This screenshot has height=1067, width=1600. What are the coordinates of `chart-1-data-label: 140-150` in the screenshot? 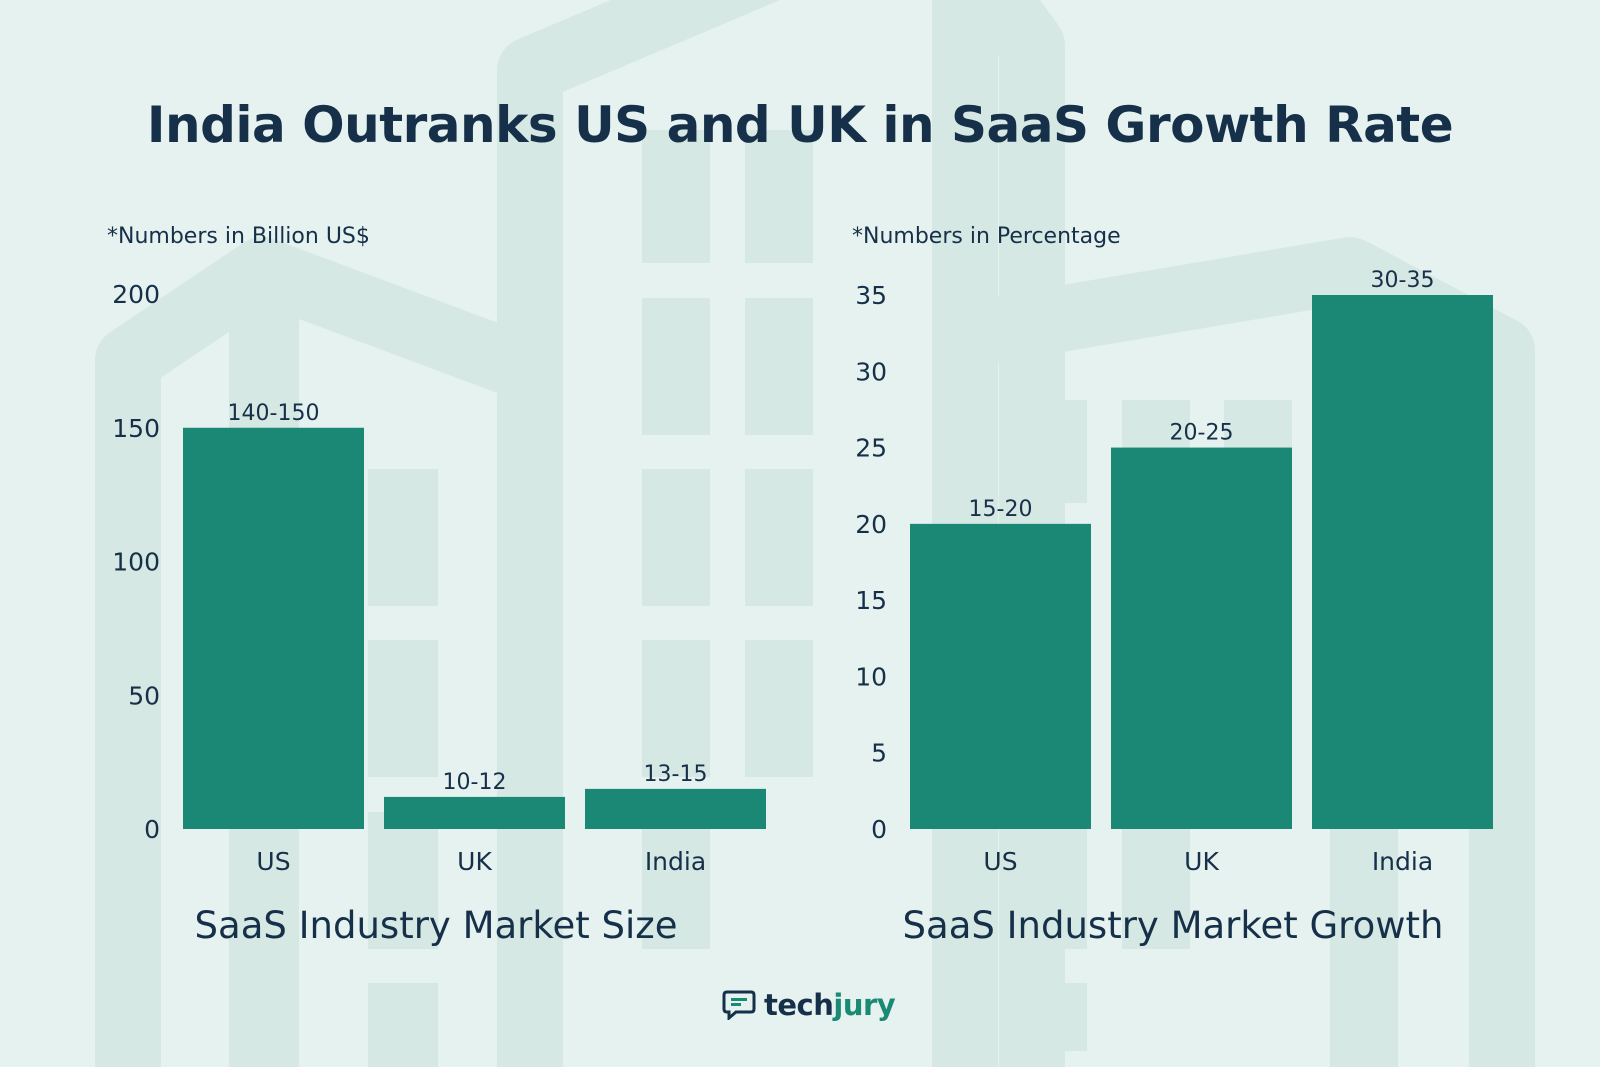 It's located at (274, 413).